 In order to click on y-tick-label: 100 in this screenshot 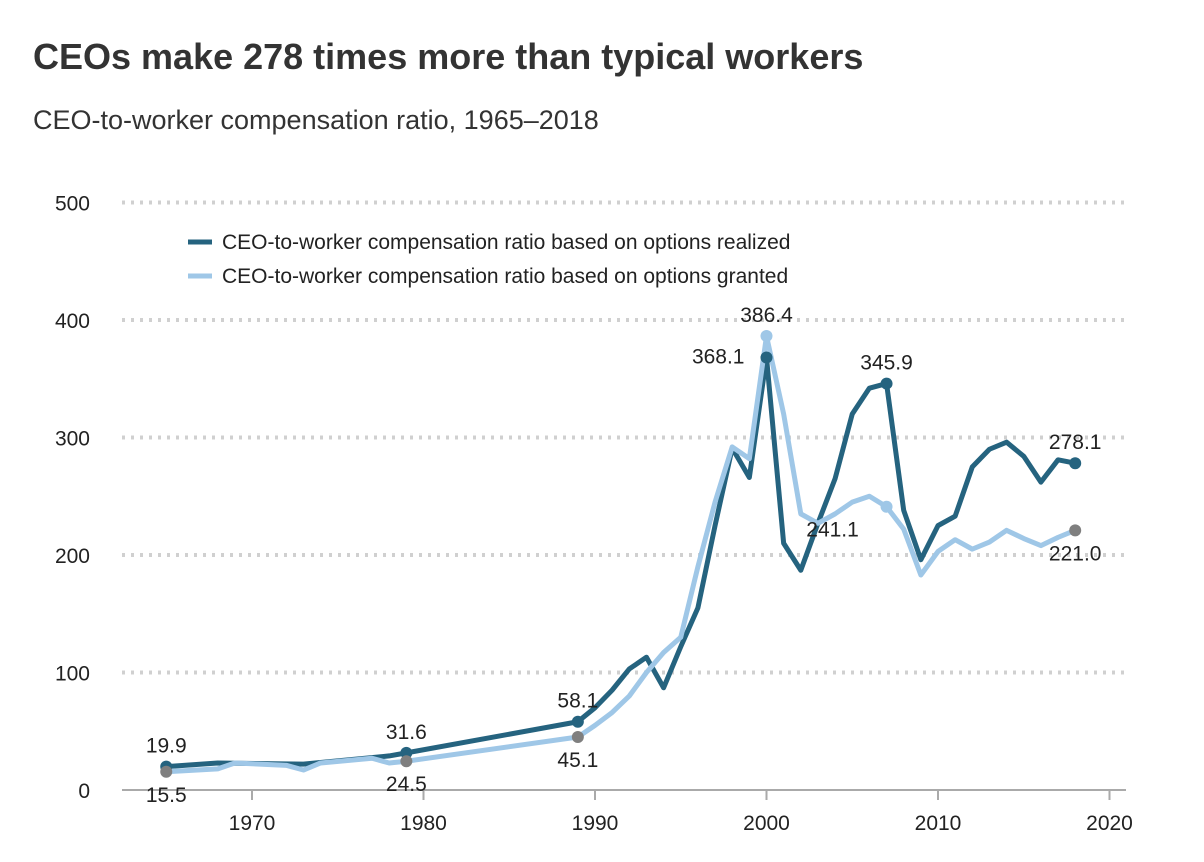, I will do `click(72, 674)`.